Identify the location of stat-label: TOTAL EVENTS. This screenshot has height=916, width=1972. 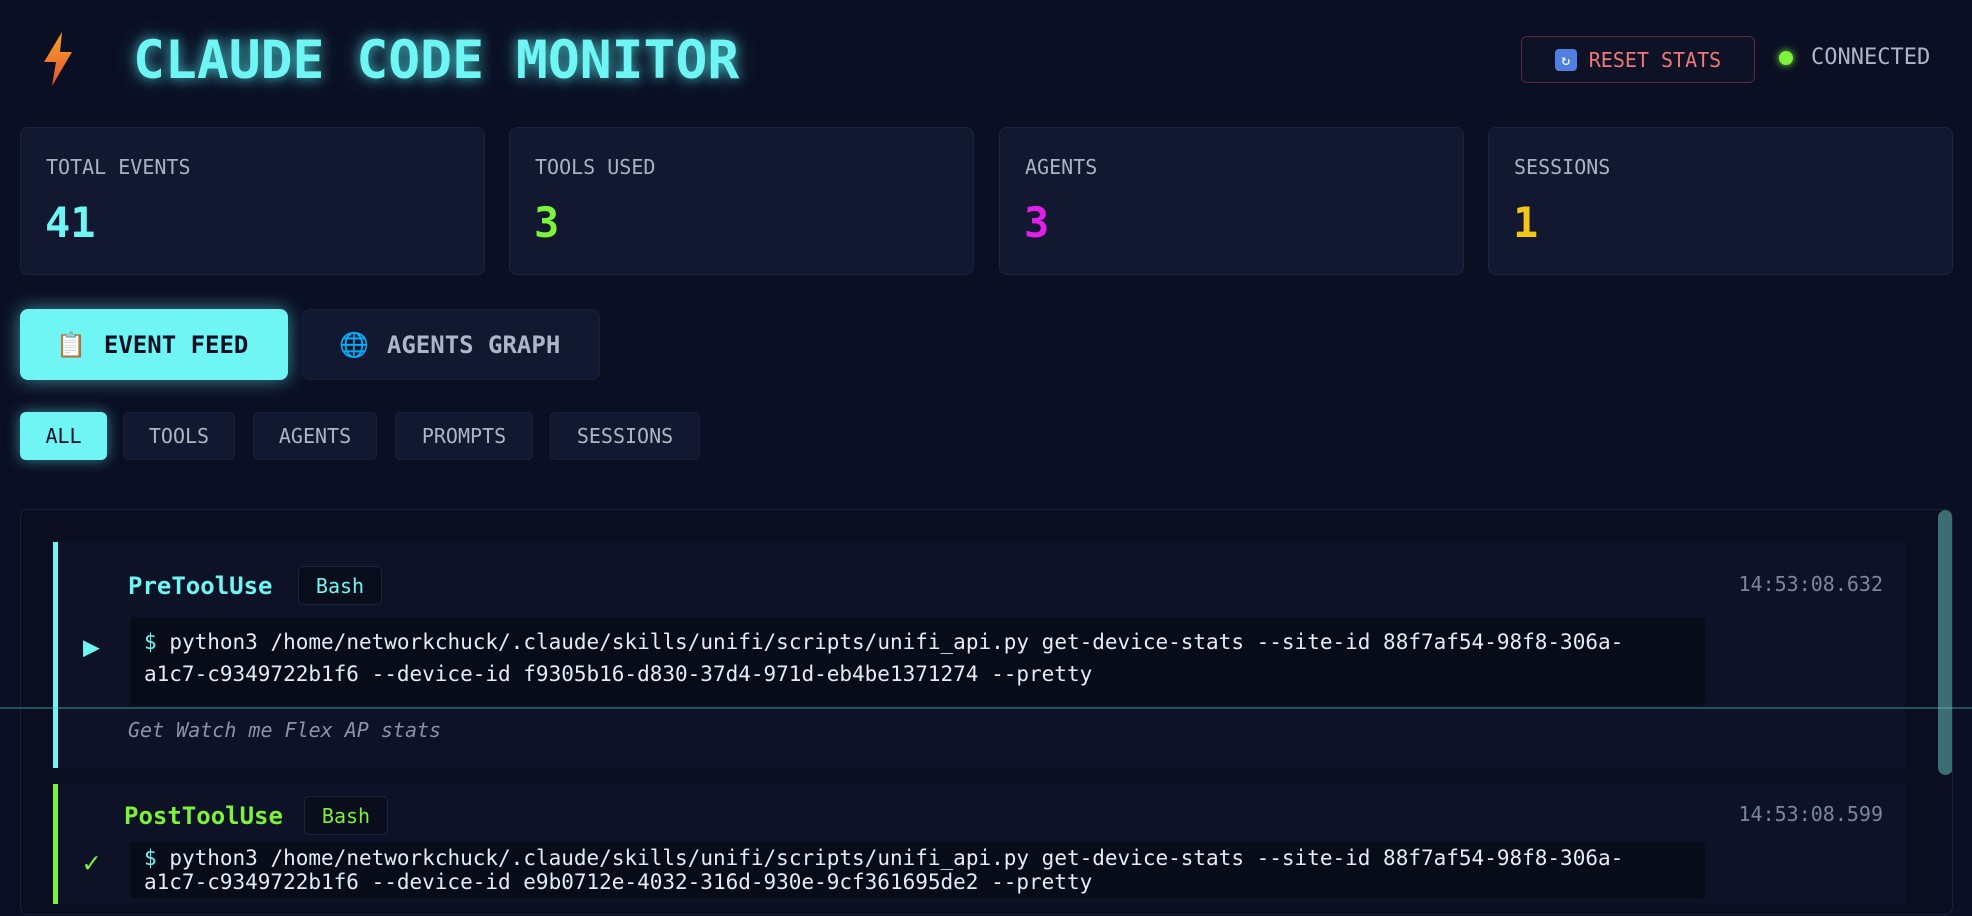
(118, 167).